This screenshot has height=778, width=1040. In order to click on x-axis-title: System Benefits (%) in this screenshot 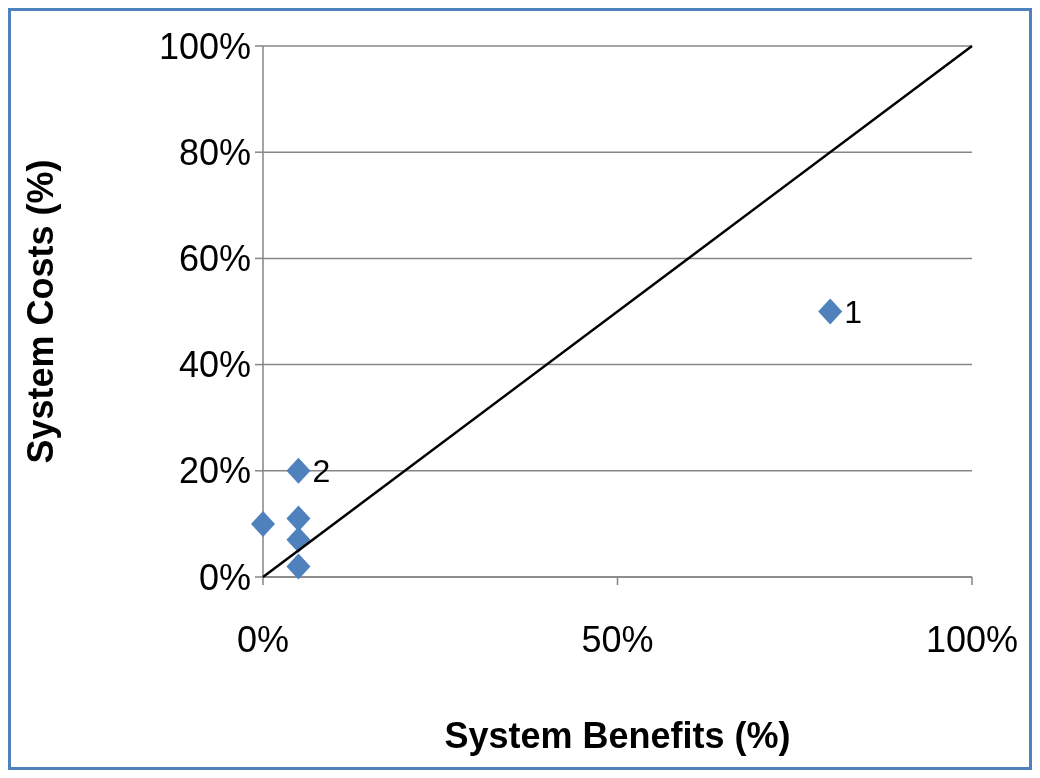, I will do `click(617, 735)`.